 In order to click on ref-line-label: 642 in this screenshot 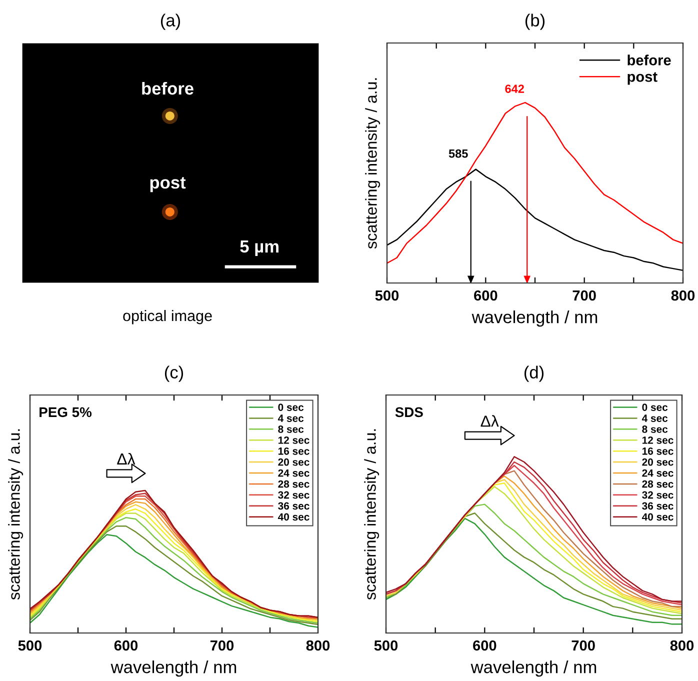, I will do `click(514, 88)`.